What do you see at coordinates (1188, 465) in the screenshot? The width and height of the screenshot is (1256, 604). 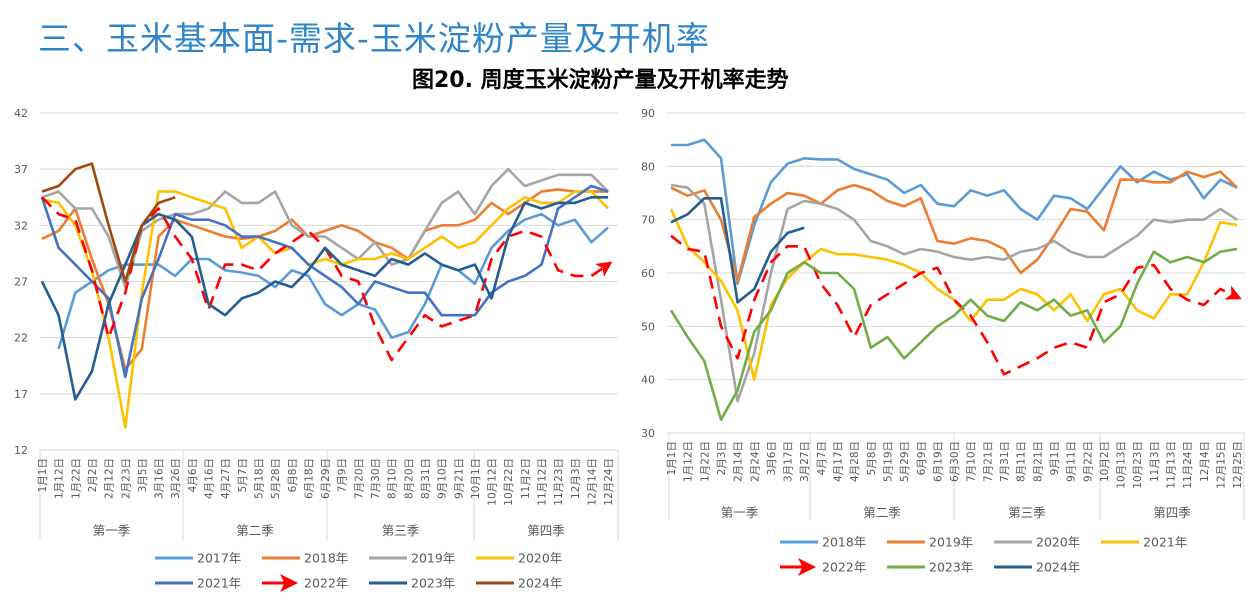 I see `x-tick-label: 11月24日` at bounding box center [1188, 465].